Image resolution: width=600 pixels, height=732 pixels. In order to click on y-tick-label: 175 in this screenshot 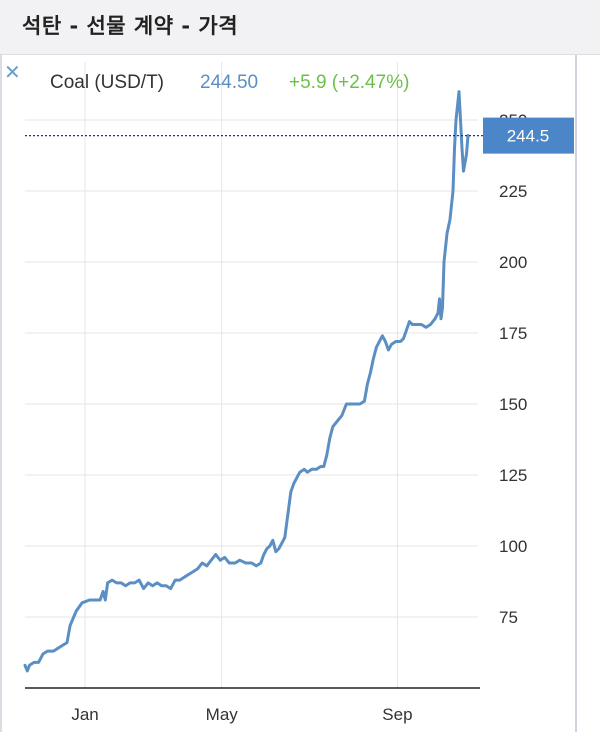, I will do `click(513, 333)`.